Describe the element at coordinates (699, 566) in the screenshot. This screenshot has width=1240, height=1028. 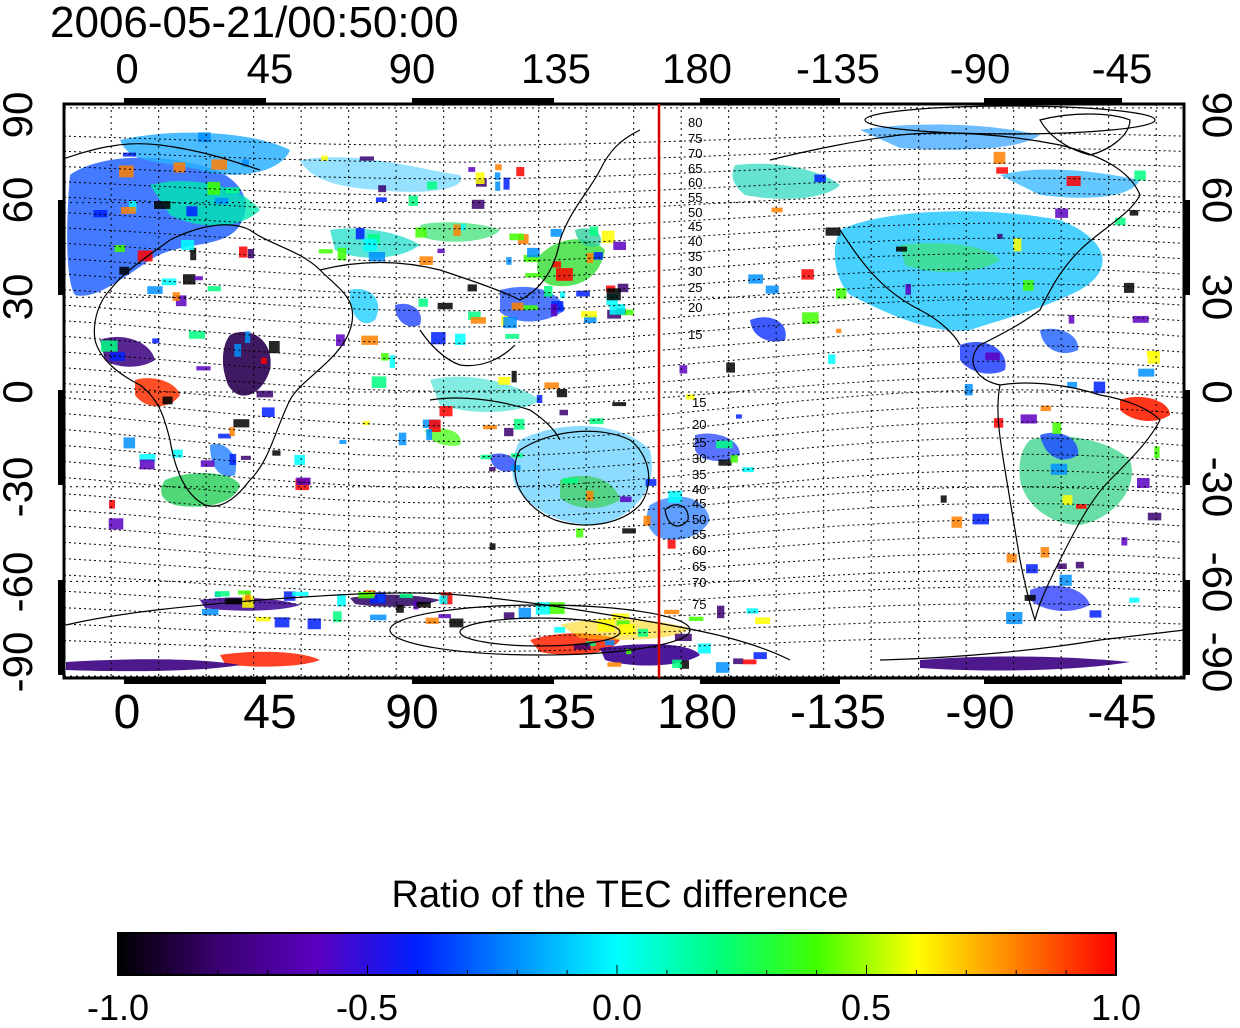
I see `contour-label-south: 65` at that location.